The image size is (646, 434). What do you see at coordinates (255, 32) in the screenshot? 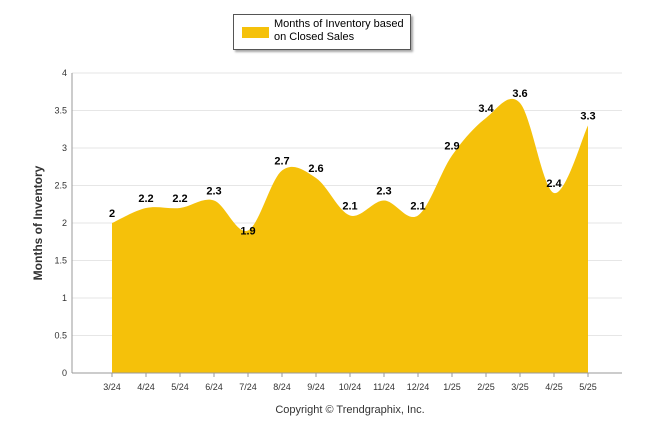
I see `legend-swatch` at bounding box center [255, 32].